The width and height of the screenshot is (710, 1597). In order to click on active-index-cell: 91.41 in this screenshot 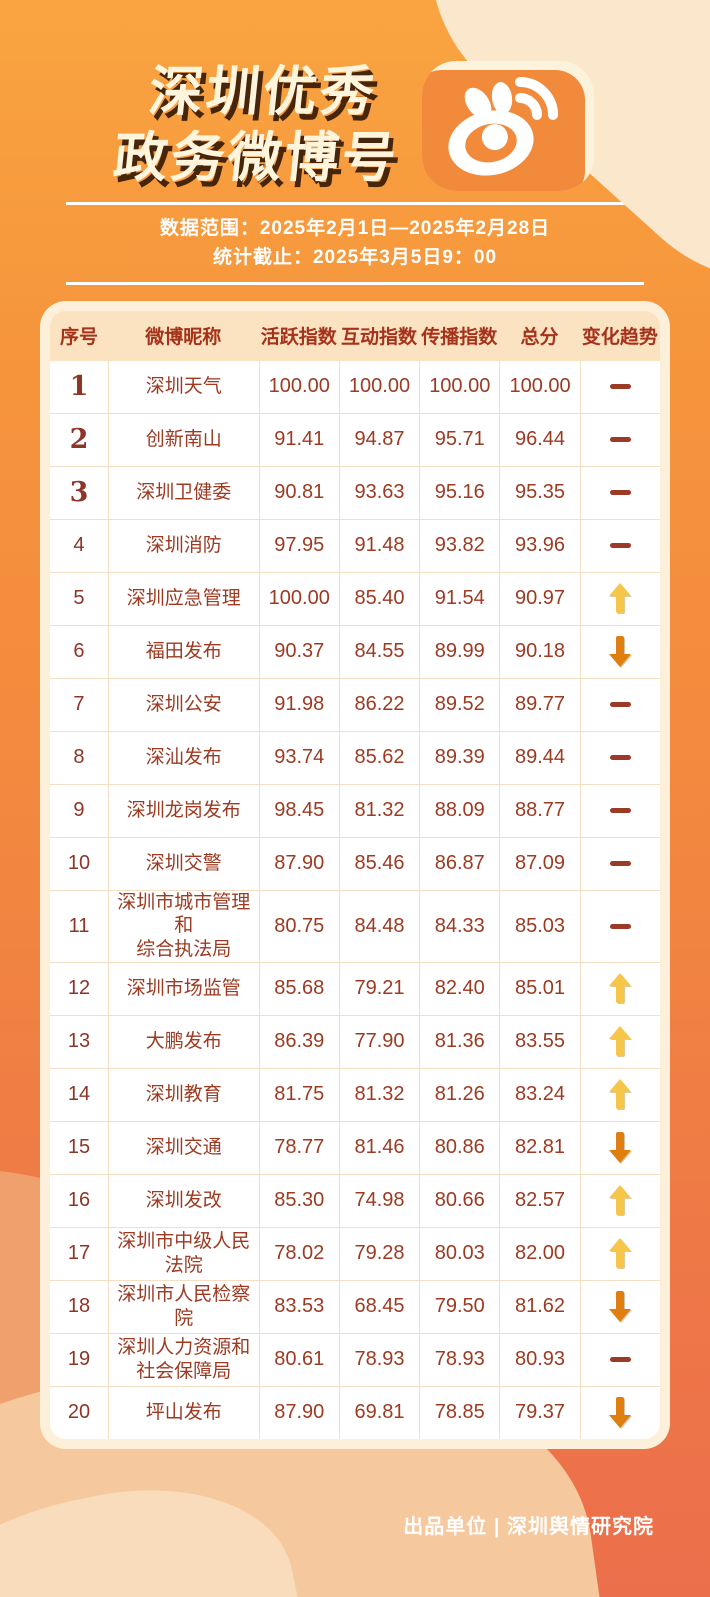, I will do `click(298, 439)`.